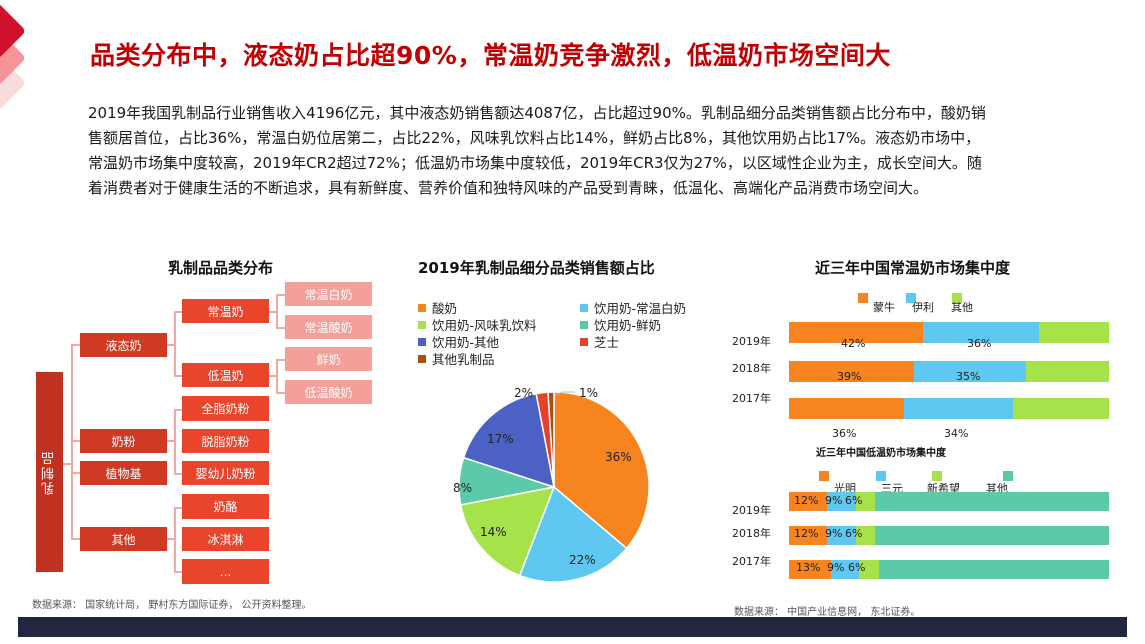  I want to click on tree-root-node: 乳制品, so click(49, 472).